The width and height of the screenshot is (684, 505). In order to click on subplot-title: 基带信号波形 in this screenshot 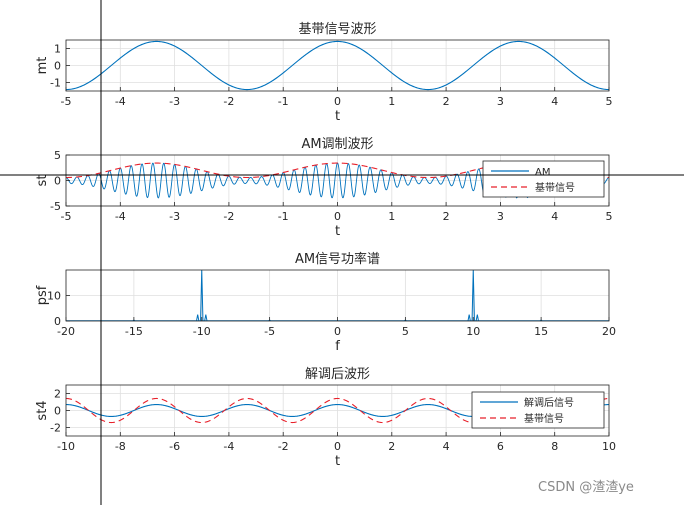, I will do `click(337, 29)`.